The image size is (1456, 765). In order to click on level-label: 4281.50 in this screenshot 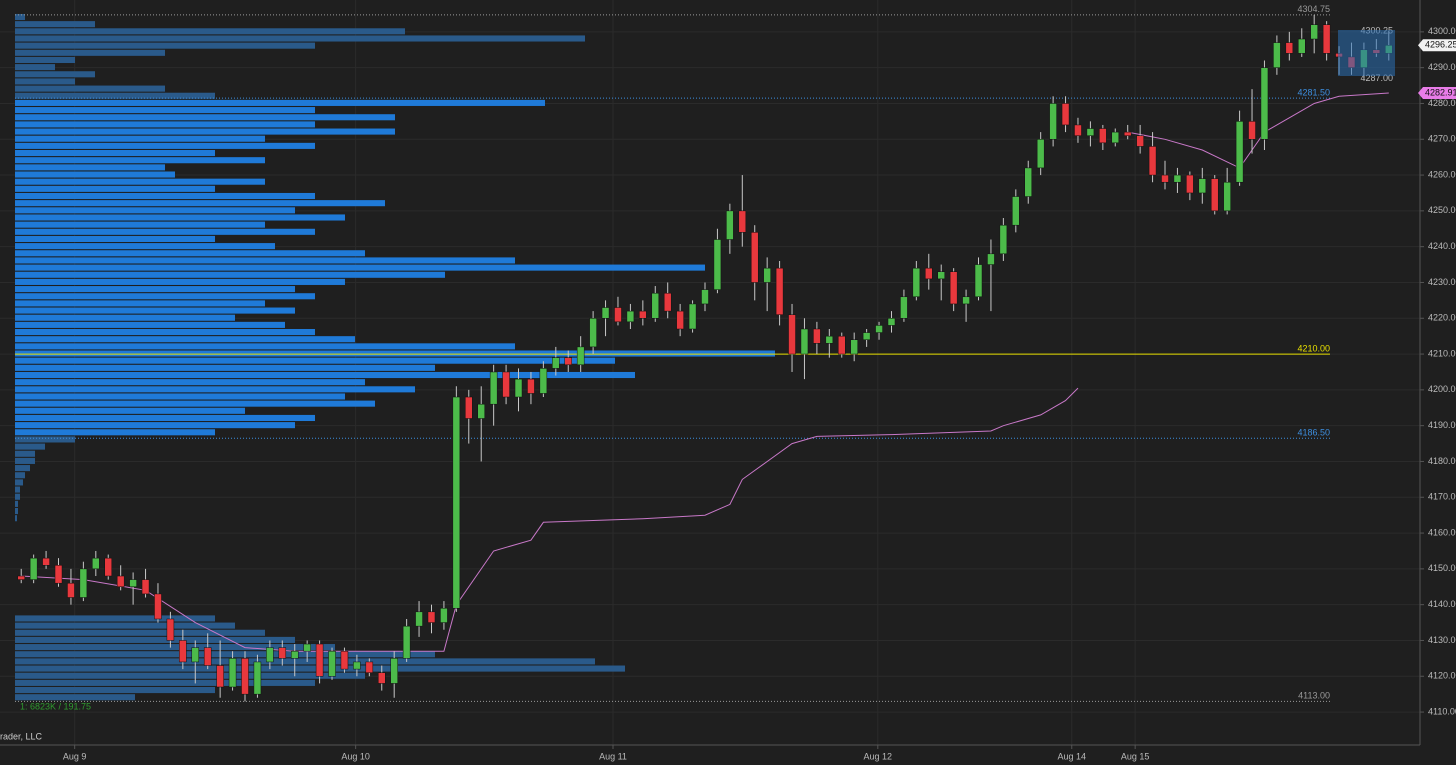, I will do `click(1313, 92)`.